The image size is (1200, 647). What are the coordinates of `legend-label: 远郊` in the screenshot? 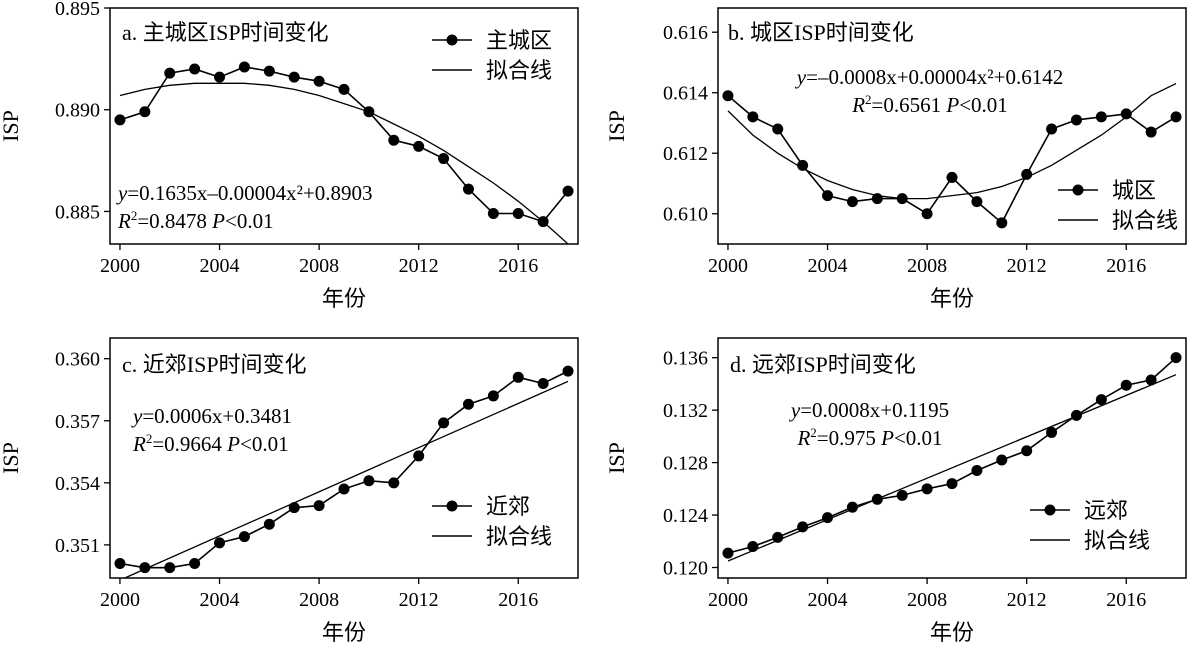 It's located at (1106, 510).